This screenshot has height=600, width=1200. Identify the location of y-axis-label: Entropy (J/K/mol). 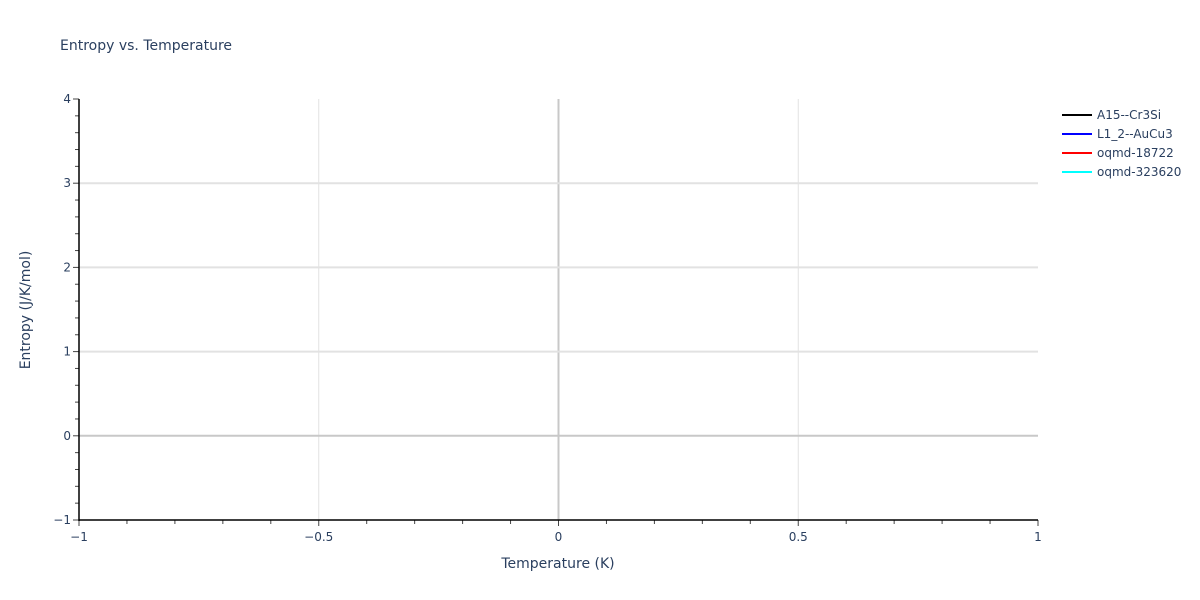
(26, 310).